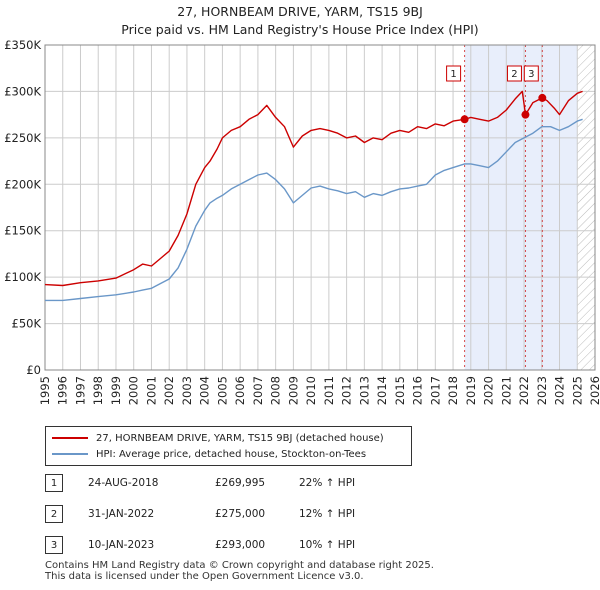 The height and width of the screenshot is (590, 600). What do you see at coordinates (506, 390) in the screenshot?
I see `x-tick-label: 2021` at bounding box center [506, 390].